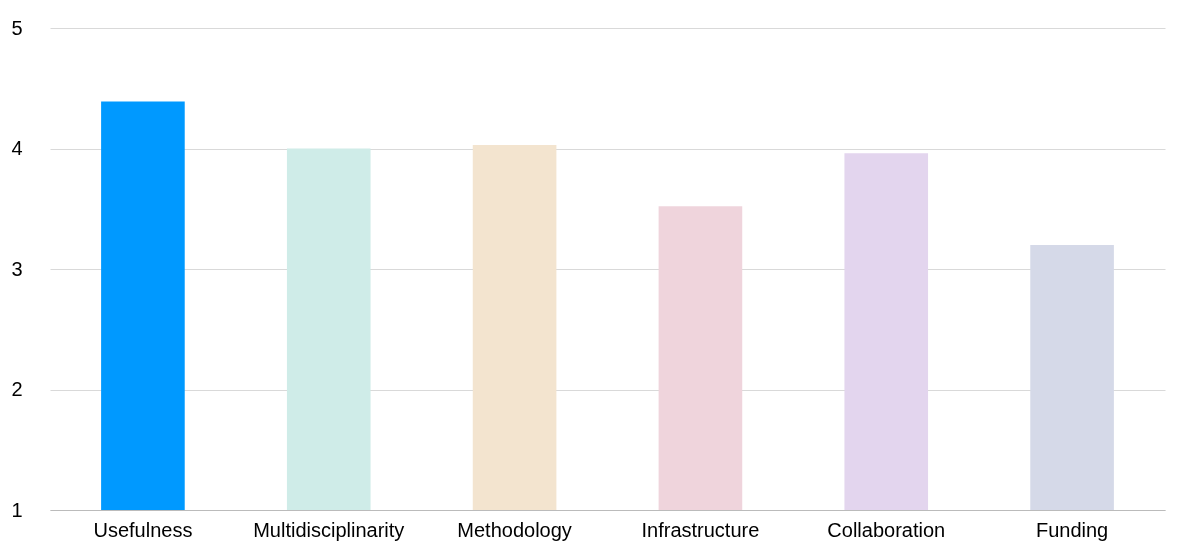 The width and height of the screenshot is (1182, 560). I want to click on x-tick-label: Multidisciplinarity, so click(329, 529).